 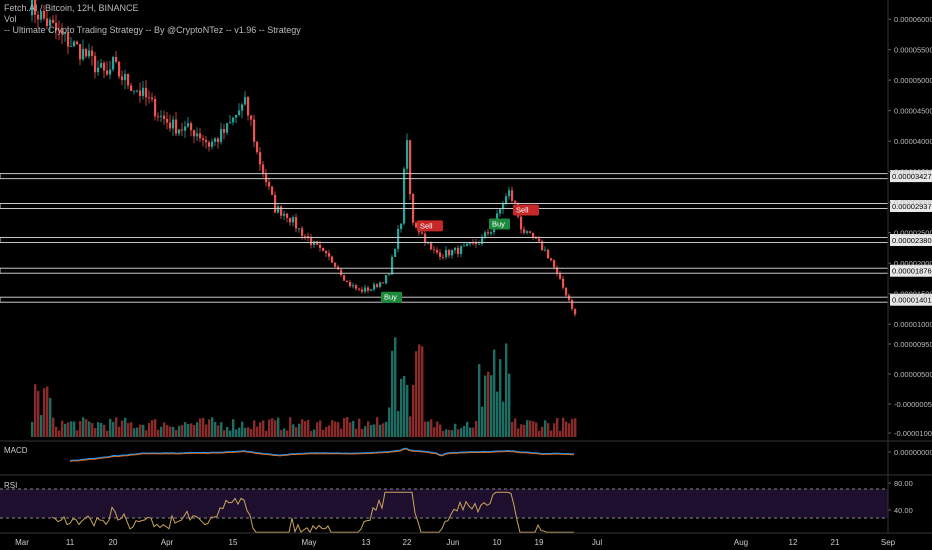 I want to click on date-tick-label: Jul, so click(x=597, y=542).